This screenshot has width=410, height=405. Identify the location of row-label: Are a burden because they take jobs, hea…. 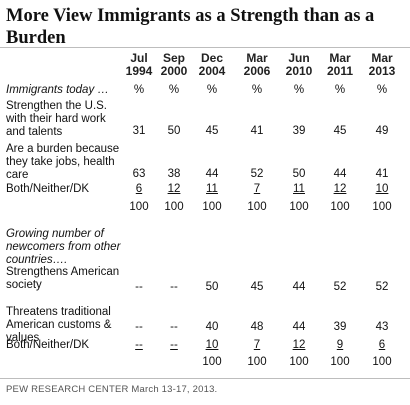
(63, 162).